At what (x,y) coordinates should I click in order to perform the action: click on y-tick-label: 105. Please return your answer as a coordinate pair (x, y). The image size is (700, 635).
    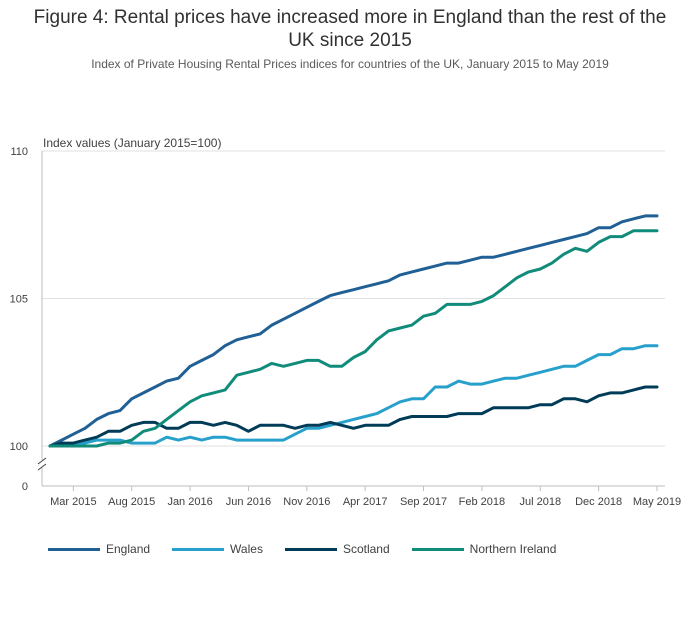
    Looking at the image, I should click on (19, 300).